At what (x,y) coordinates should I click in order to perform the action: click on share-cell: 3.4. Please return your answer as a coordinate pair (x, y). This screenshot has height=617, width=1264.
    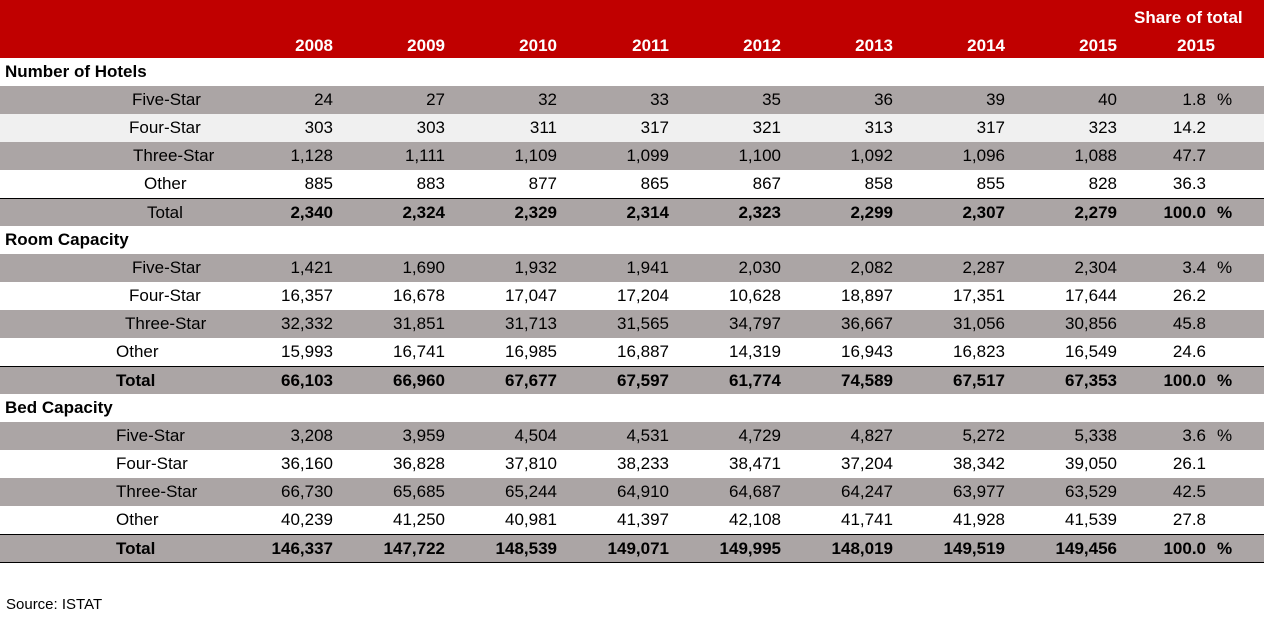
    Looking at the image, I should click on (1194, 267).